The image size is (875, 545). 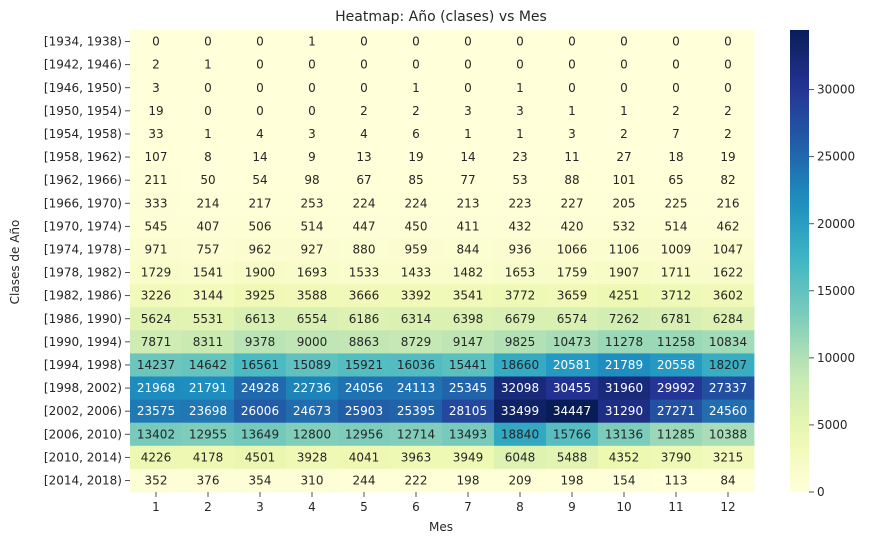 I want to click on cell-value-label: 15441, so click(x=468, y=365).